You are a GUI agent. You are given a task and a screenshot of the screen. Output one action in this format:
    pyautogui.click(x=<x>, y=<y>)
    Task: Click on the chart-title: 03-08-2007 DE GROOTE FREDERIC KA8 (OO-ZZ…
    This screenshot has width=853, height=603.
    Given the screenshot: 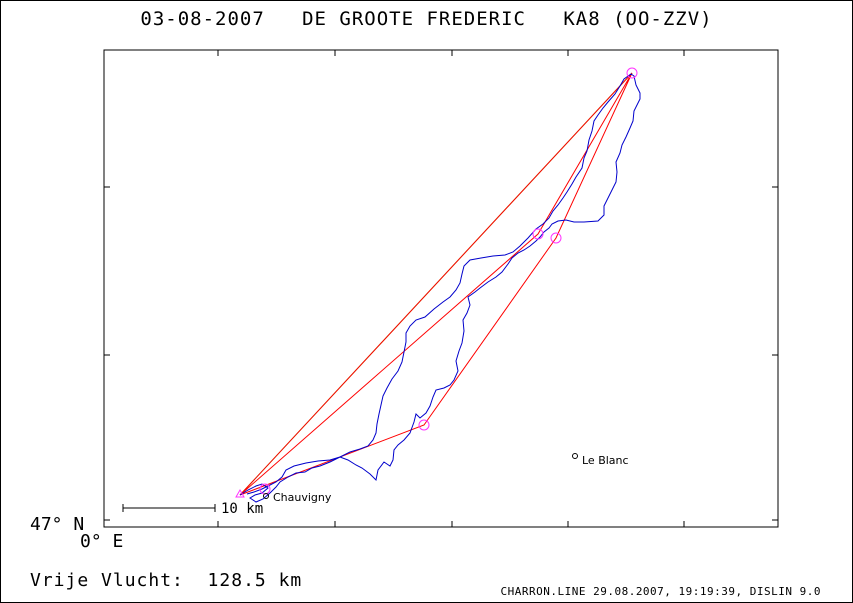 What is the action you would take?
    pyautogui.click(x=426, y=19)
    